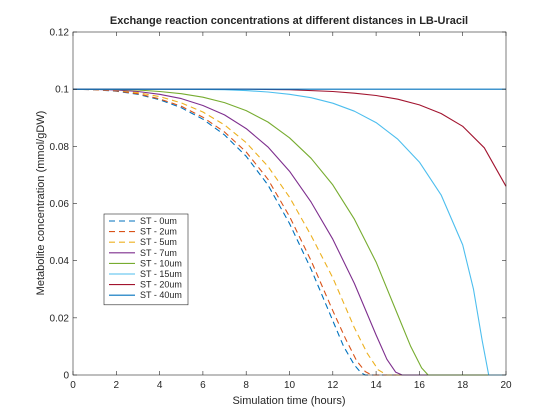  I want to click on x-tick-label: 18, so click(463, 385).